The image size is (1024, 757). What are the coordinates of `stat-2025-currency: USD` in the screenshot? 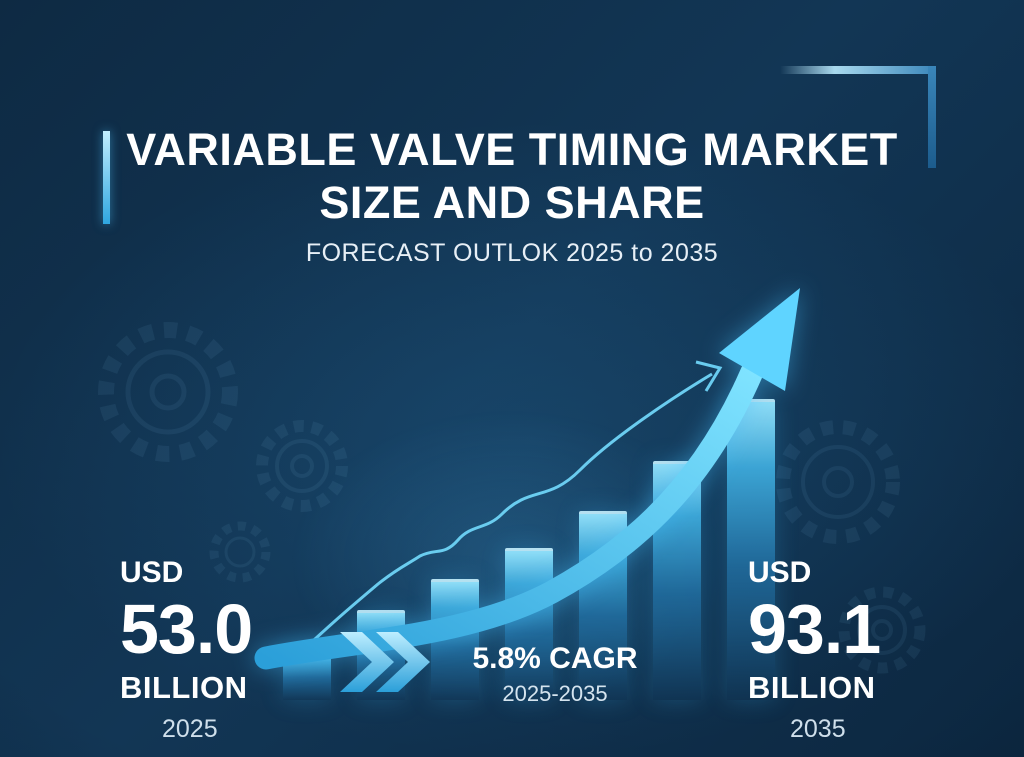 It's located at (152, 572).